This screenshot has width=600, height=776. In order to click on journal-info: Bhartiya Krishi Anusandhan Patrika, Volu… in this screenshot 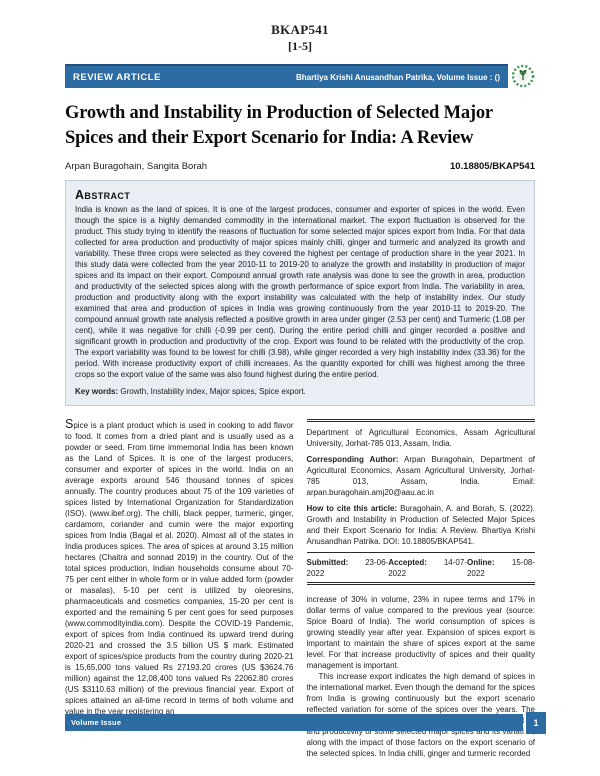, I will do `click(397, 77)`.